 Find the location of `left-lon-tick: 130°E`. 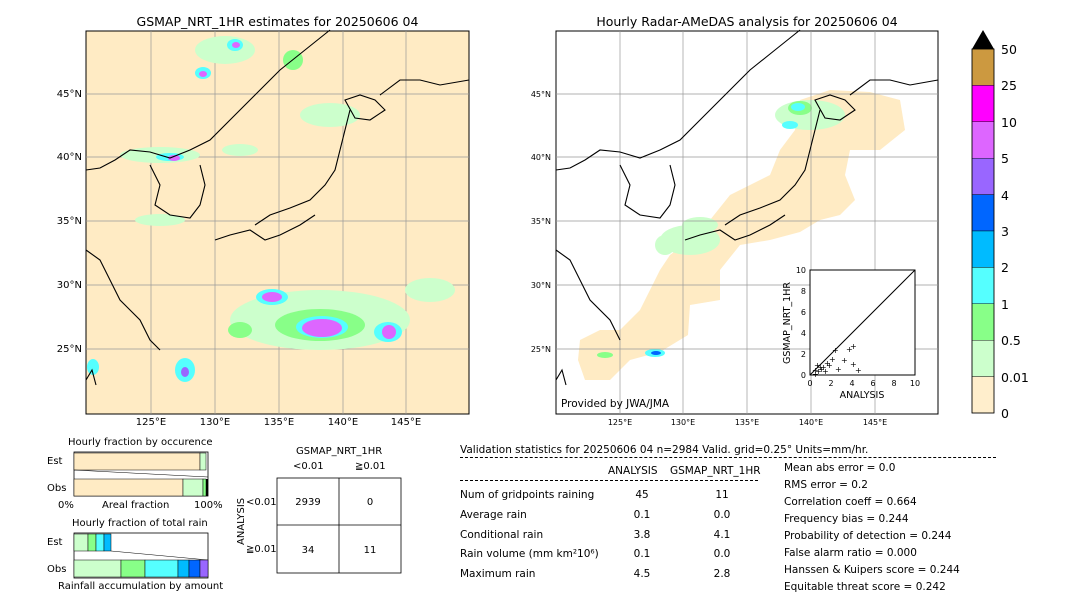

left-lon-tick: 130°E is located at coordinates (215, 422).